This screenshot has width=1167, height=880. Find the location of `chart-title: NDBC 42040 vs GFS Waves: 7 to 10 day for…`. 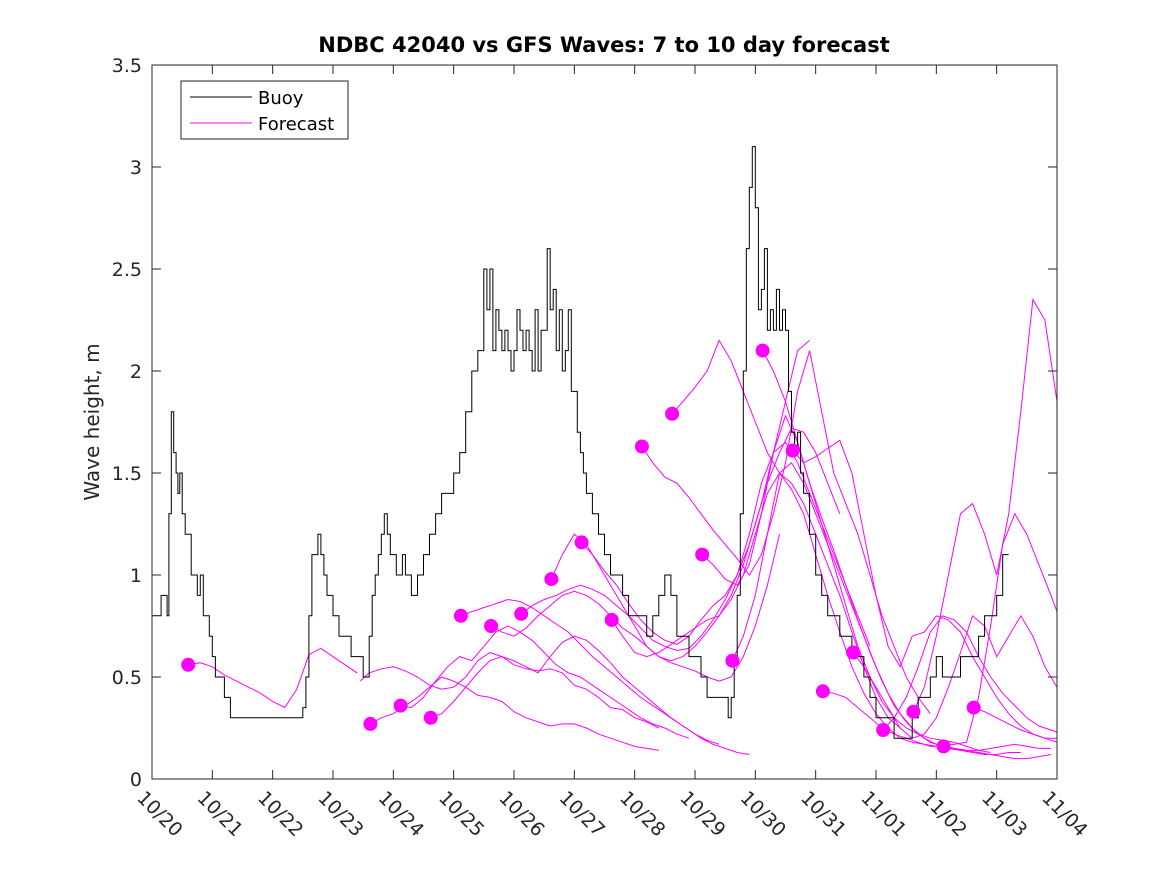

chart-title: NDBC 42040 vs GFS Waves: 7 to 10 day for… is located at coordinates (603, 45).